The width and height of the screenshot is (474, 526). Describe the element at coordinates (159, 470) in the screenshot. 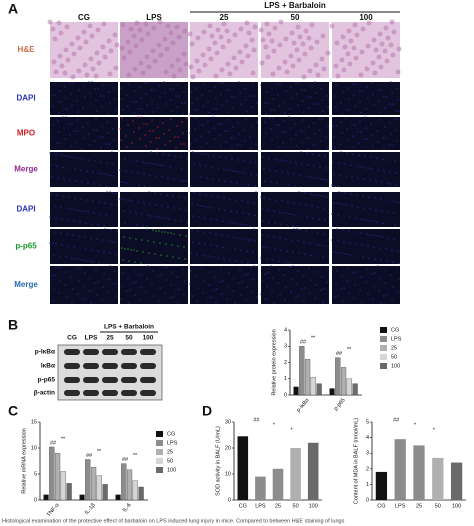

I see `legend-swatch` at that location.